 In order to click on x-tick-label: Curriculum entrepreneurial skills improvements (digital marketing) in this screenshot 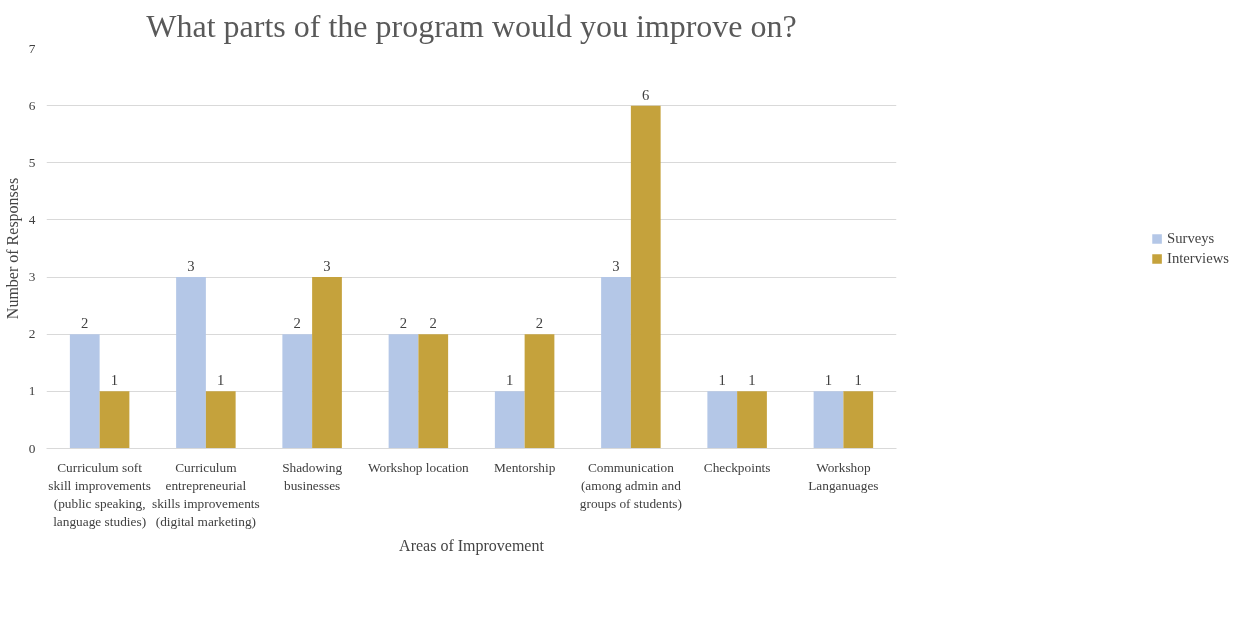, I will do `click(206, 494)`.